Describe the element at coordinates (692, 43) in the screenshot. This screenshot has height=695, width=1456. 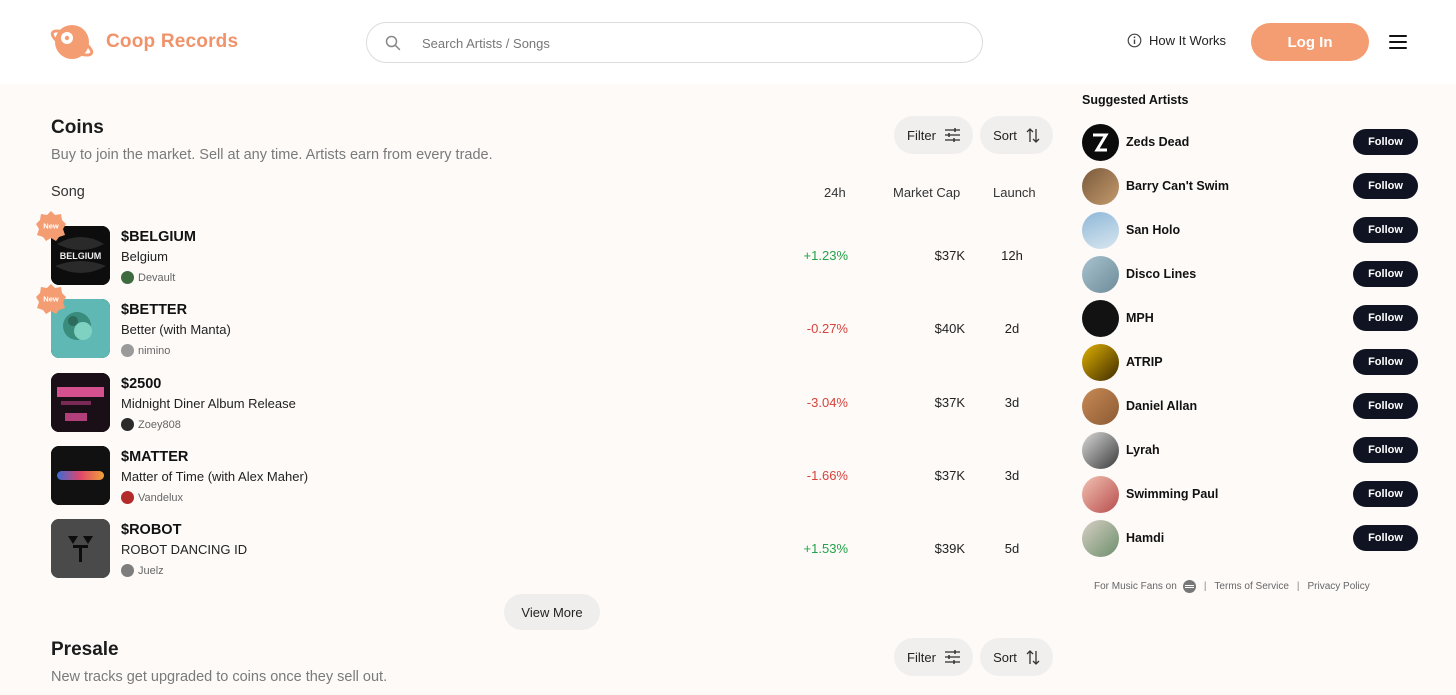
I see `search-input` at that location.